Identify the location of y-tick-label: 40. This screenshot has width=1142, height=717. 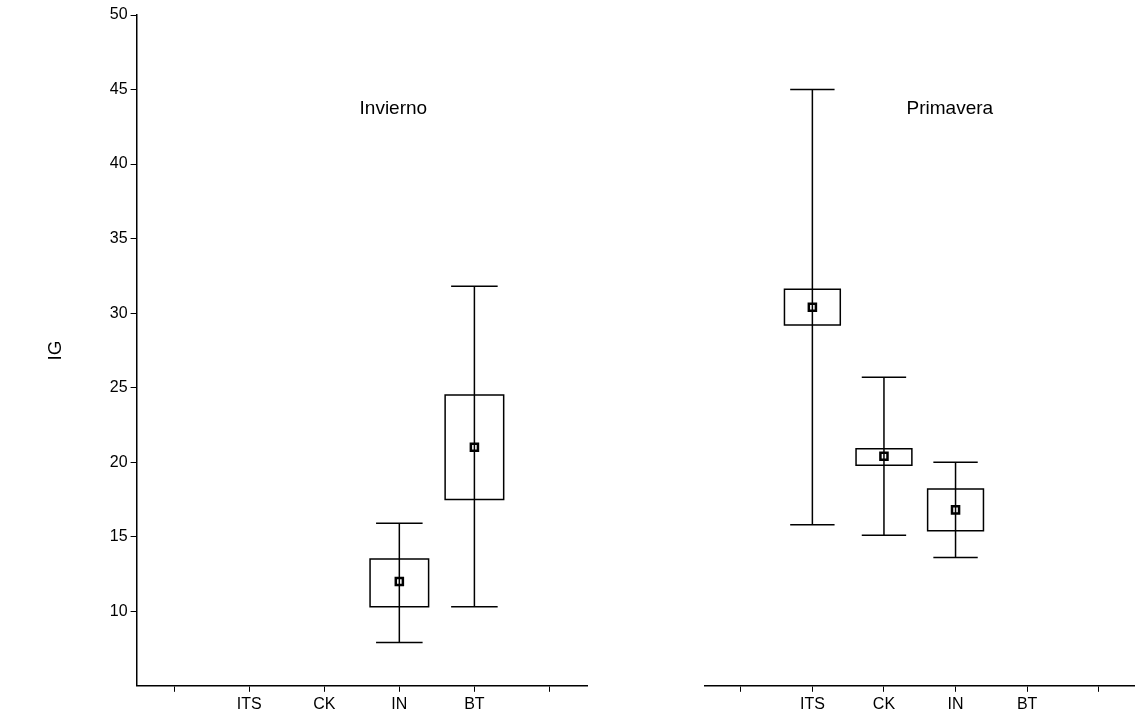
(118, 163).